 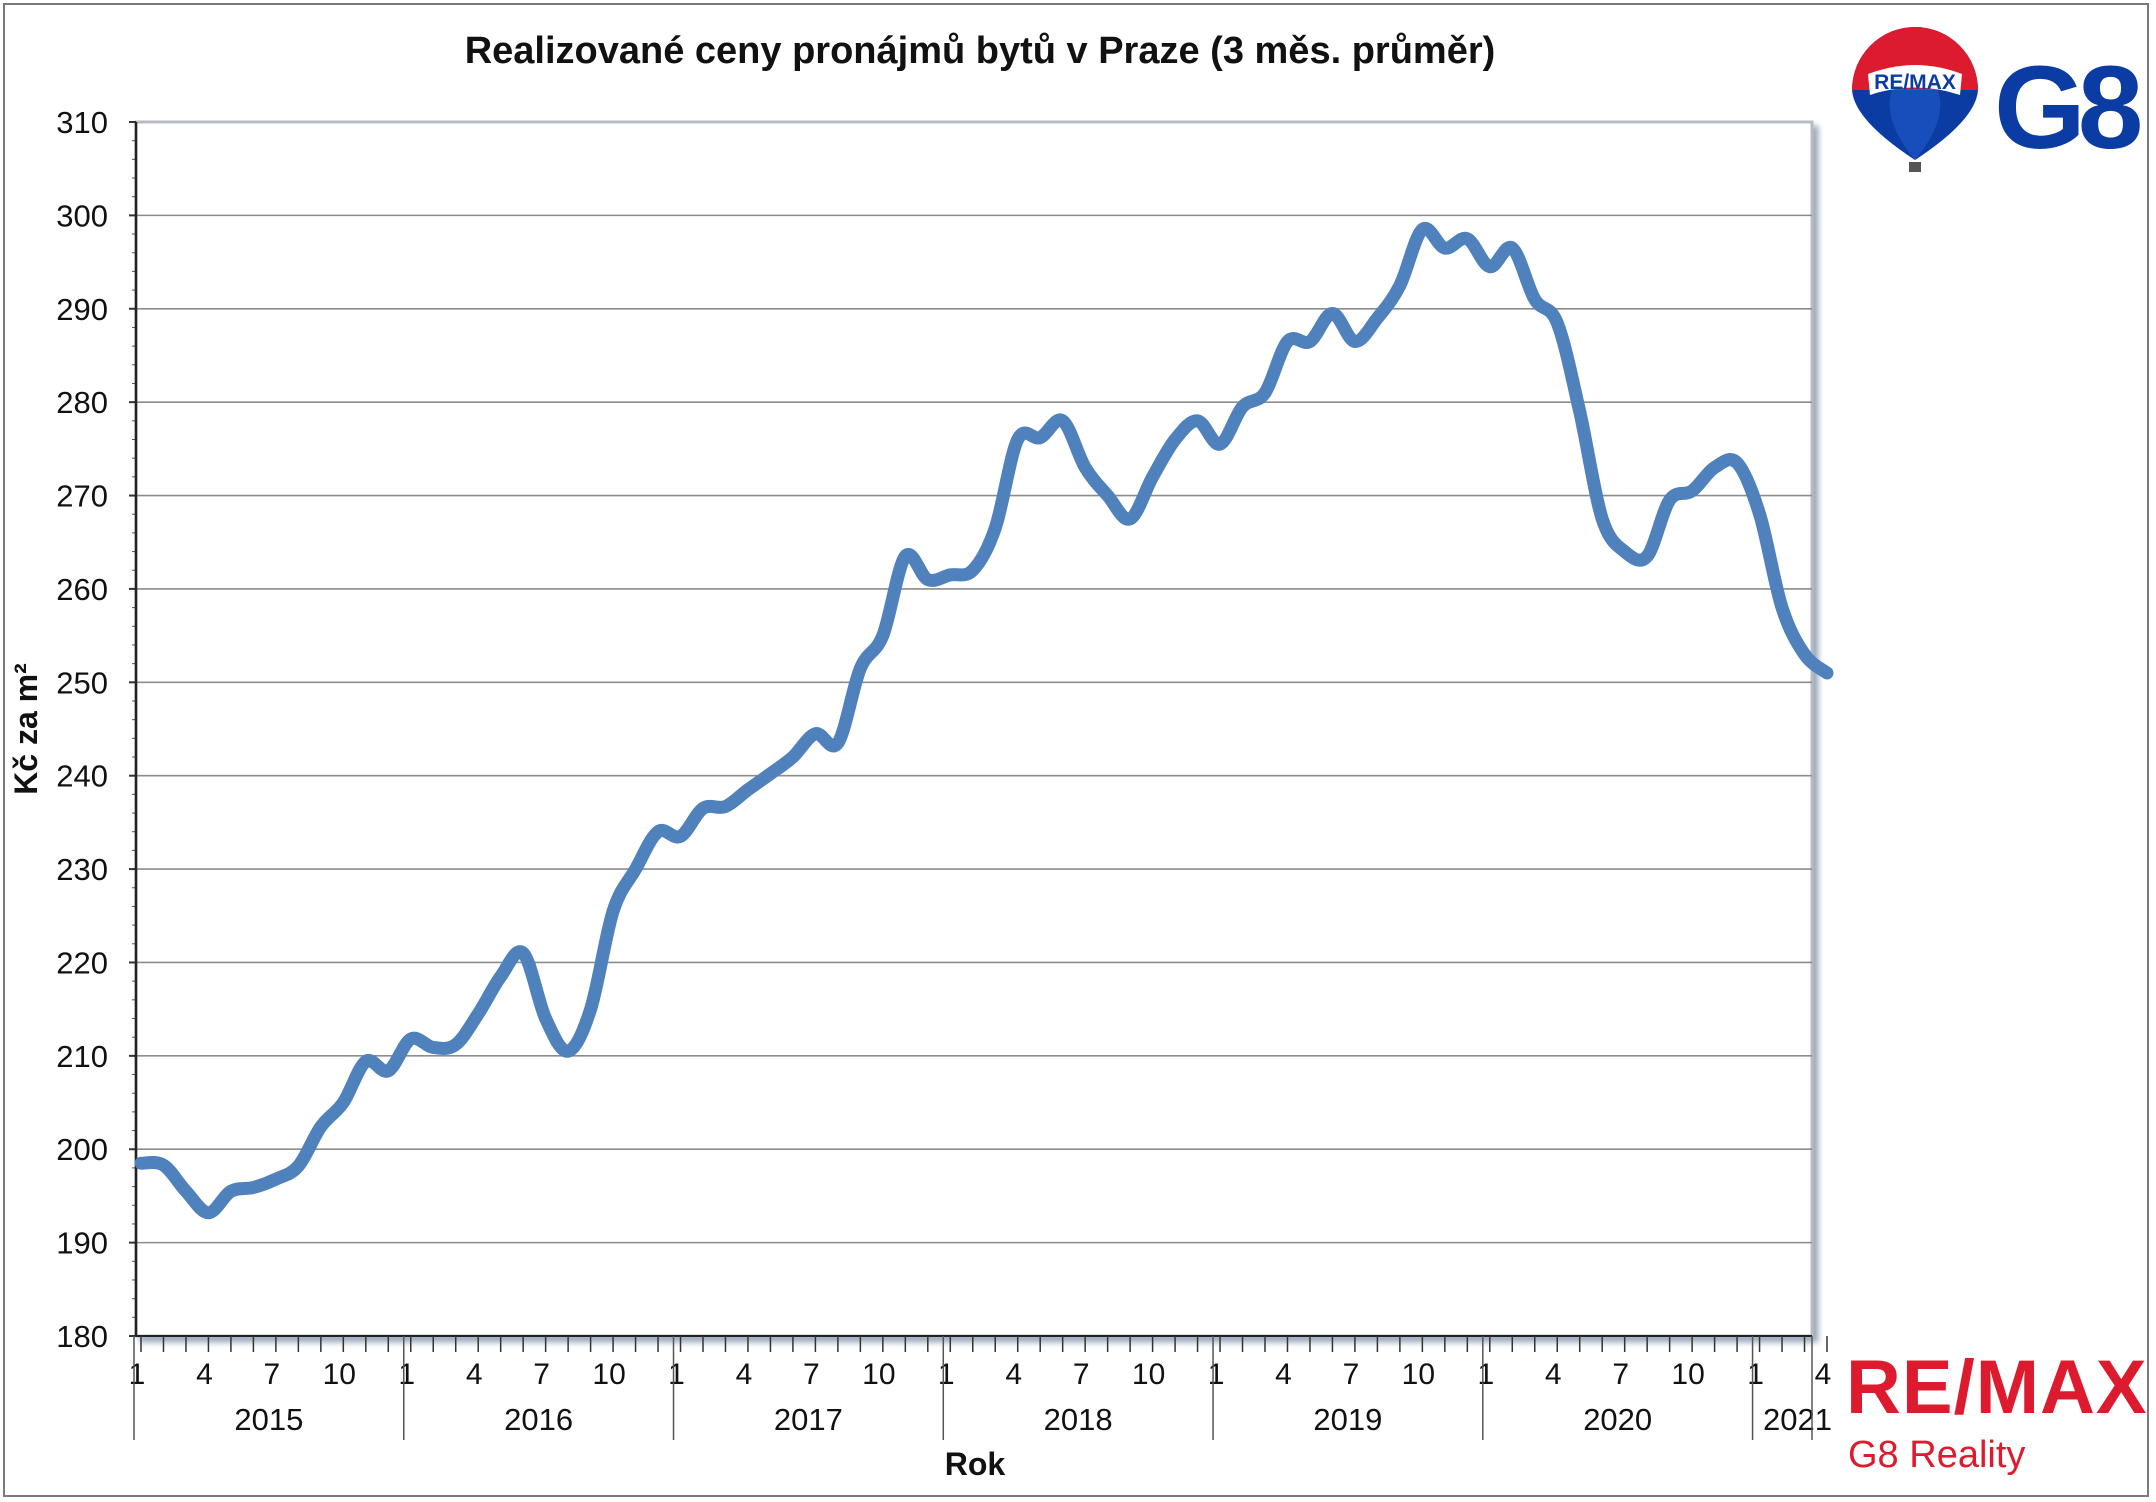 I want to click on remax-g8-reality-brand: RE/MAX G8 Reality, so click(x=1996, y=1415).